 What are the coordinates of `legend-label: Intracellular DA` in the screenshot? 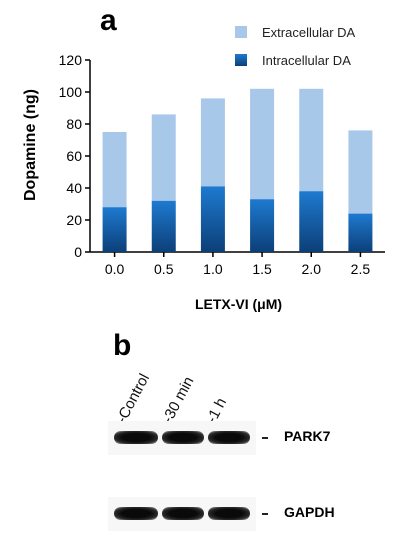 It's located at (306, 60).